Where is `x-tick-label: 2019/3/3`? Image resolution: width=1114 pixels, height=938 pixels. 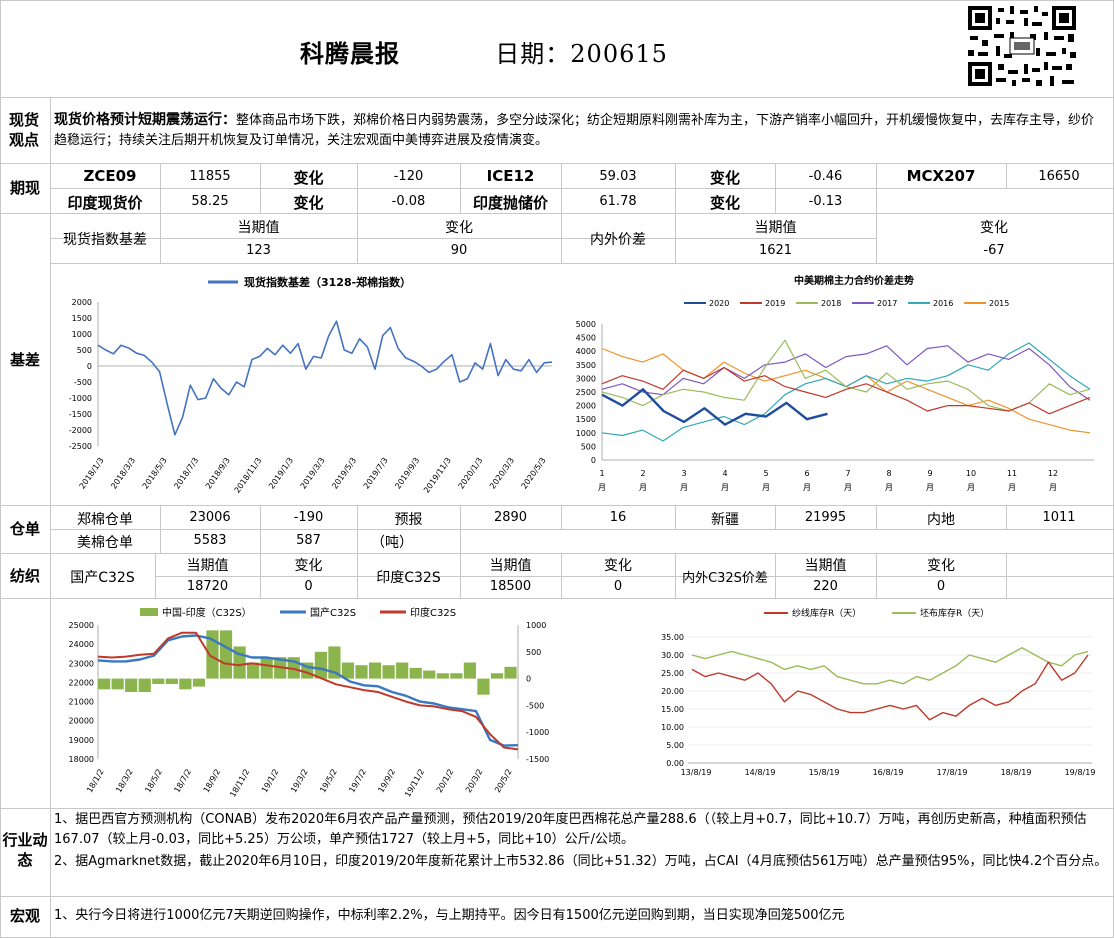
x-tick-label: 2019/3/3 is located at coordinates (313, 473).